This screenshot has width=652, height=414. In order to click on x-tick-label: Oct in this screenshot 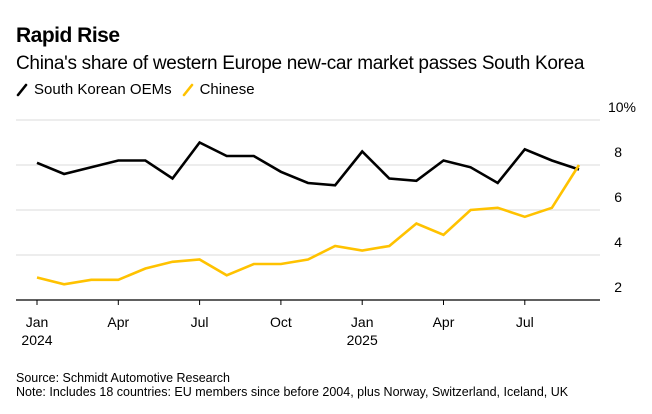, I will do `click(281, 322)`.